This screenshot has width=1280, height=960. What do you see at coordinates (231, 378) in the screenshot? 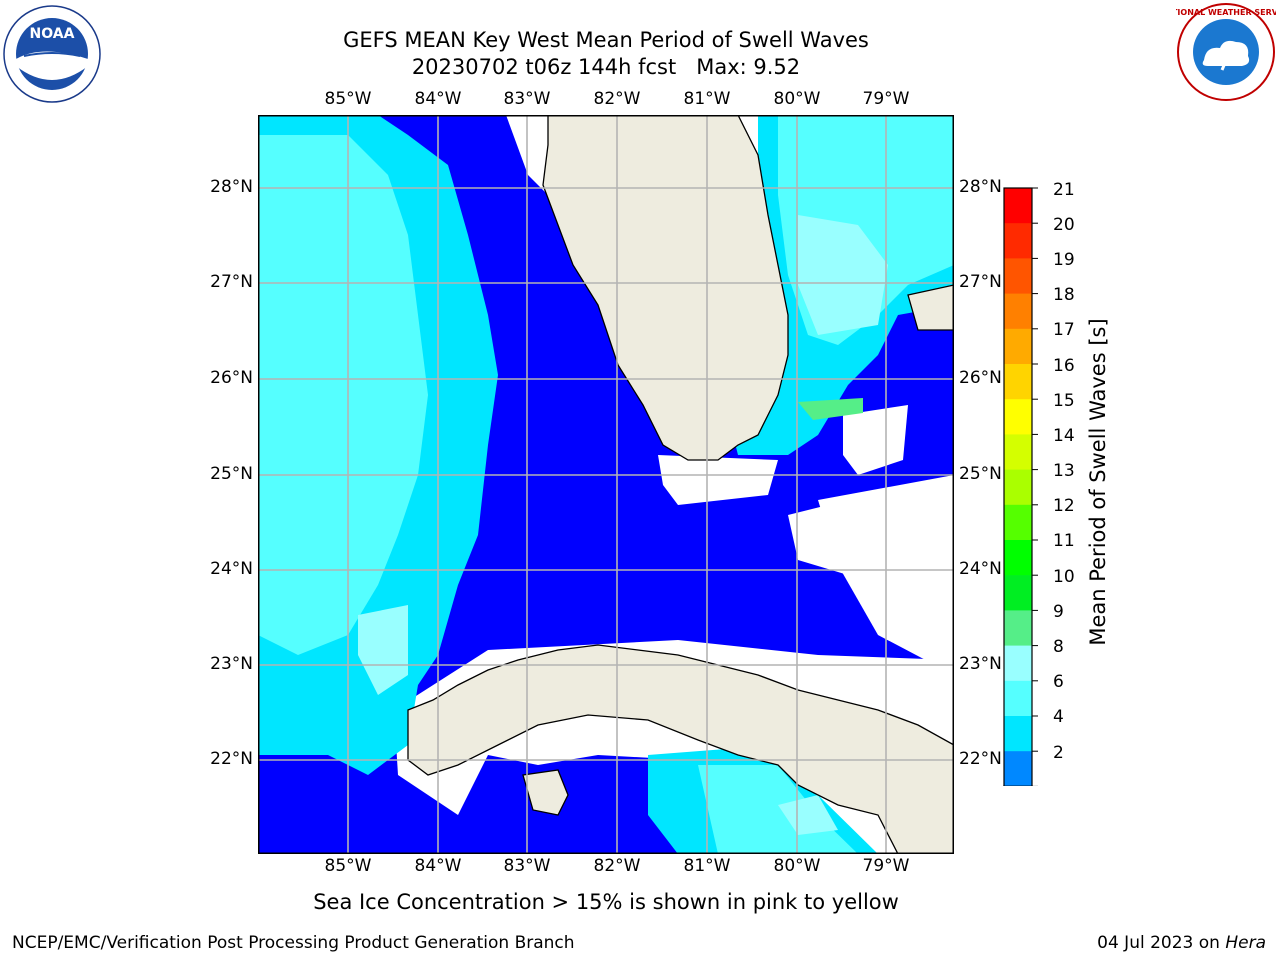
I see `lat-label-left: 26°N` at bounding box center [231, 378].